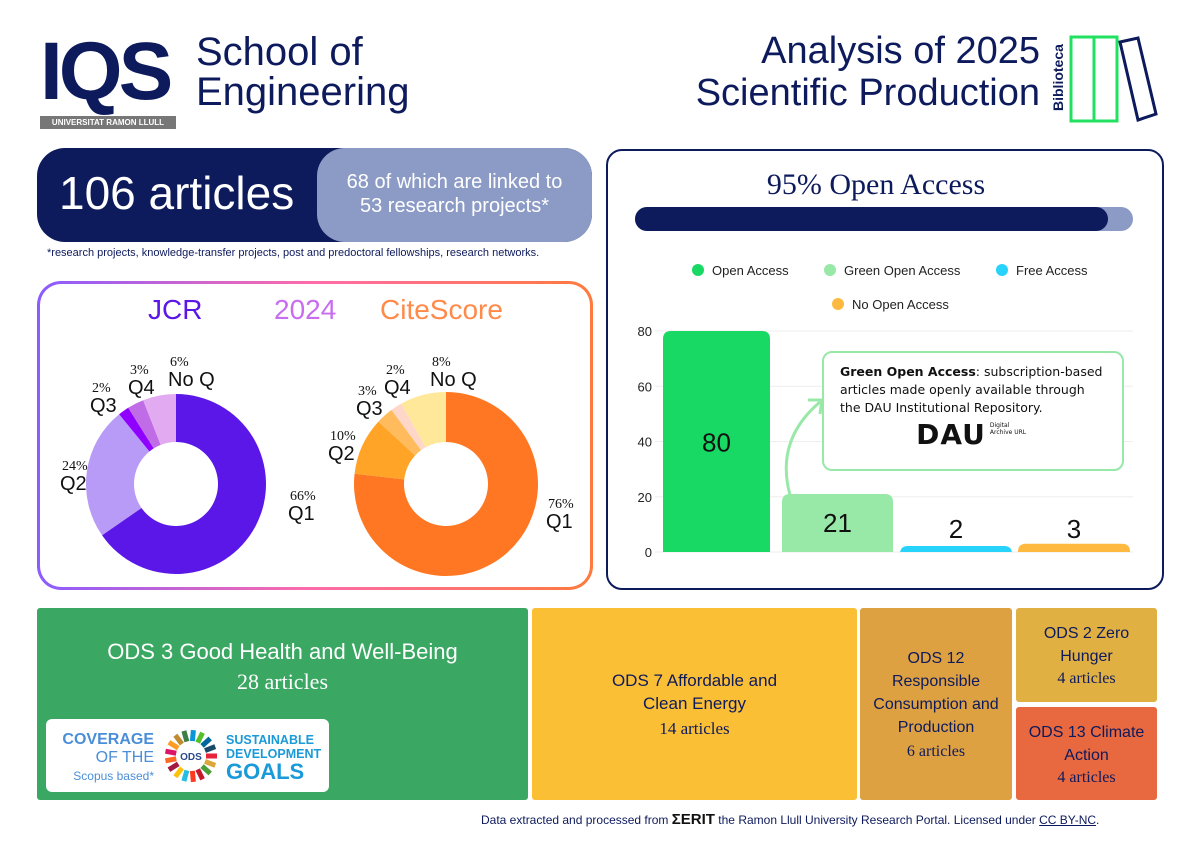 This screenshot has width=1200, height=848. What do you see at coordinates (270, 740) in the screenshot?
I see `sdg-line1: SUSTAINABLE` at bounding box center [270, 740].